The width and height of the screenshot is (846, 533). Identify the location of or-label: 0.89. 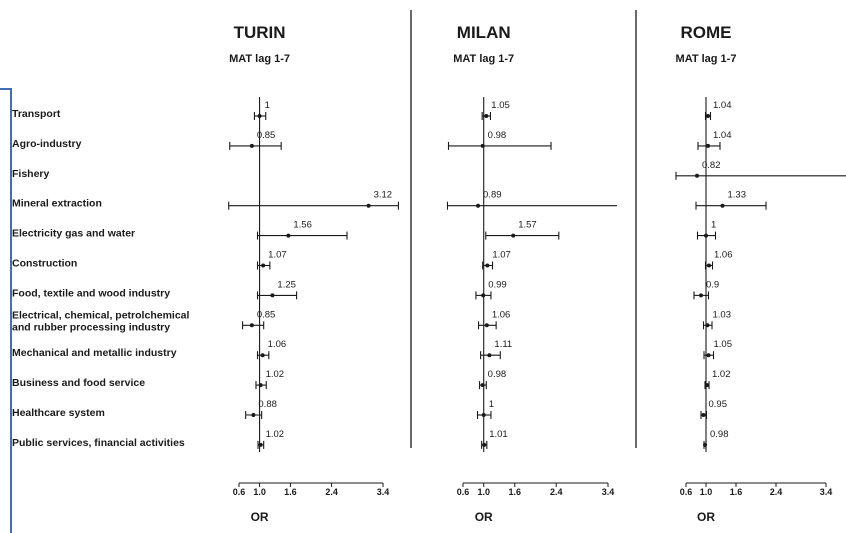
(492, 195).